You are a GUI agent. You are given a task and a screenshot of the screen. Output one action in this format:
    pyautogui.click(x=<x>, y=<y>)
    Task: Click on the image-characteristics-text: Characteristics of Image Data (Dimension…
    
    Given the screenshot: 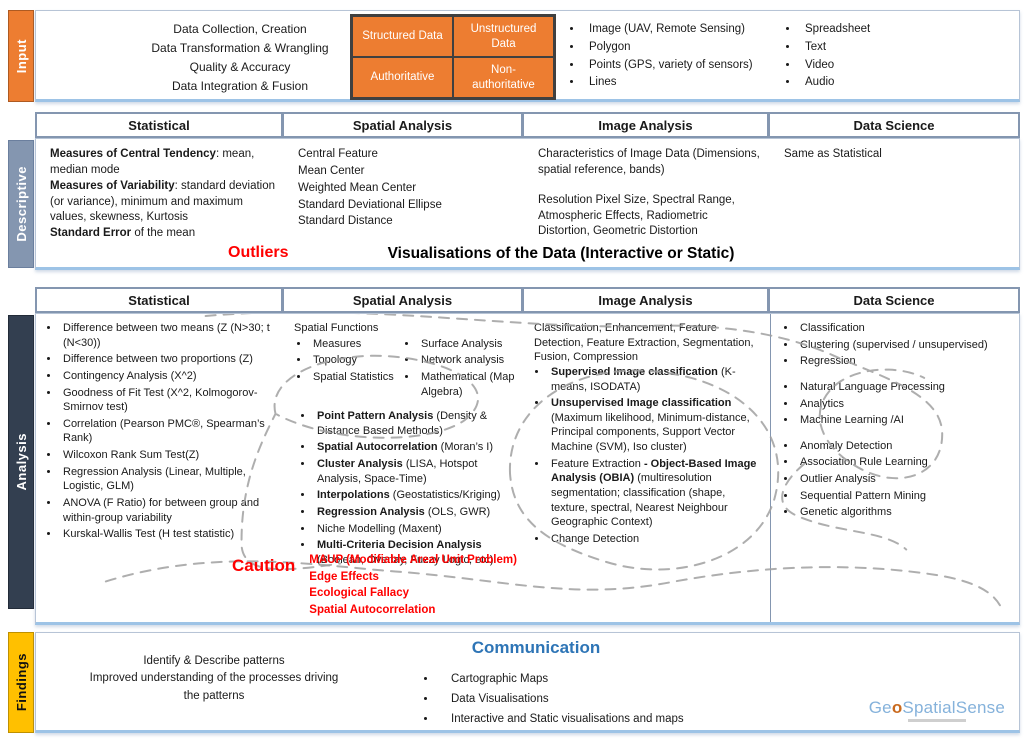 What is the action you would take?
    pyautogui.click(x=649, y=162)
    